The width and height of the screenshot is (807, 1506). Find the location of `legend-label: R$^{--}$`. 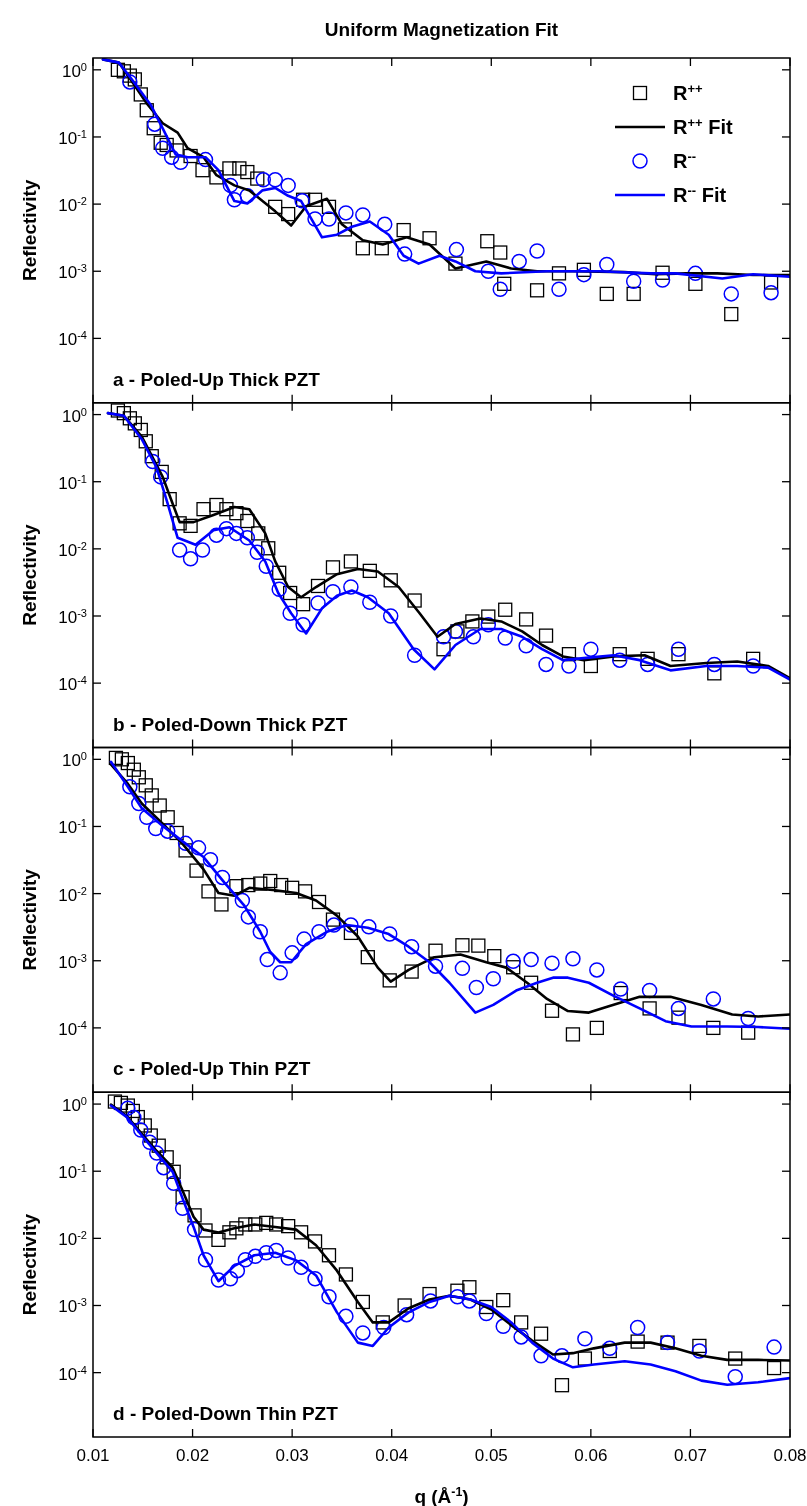

legend-label: R$^{--}$ is located at coordinates (685, 160).